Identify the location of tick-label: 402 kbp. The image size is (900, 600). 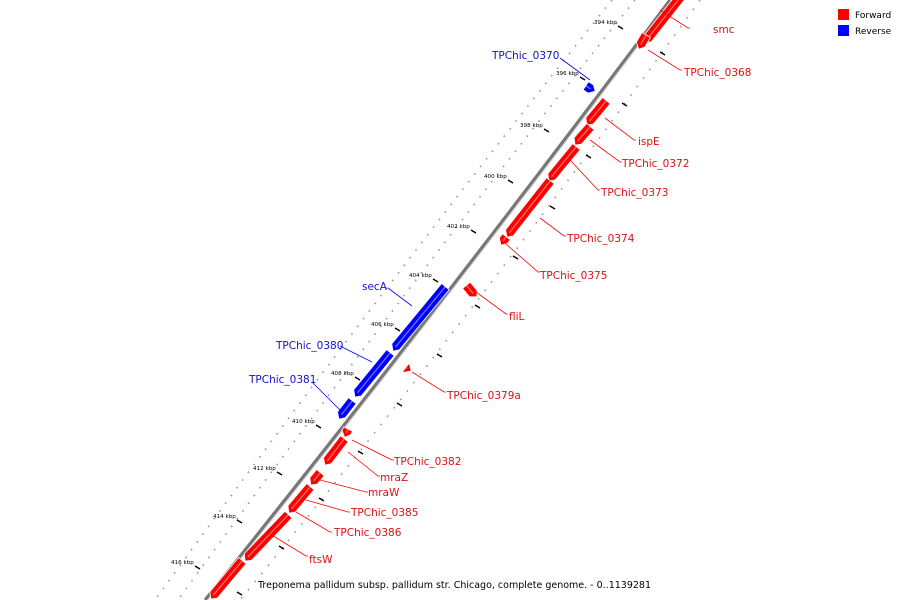
(458, 227).